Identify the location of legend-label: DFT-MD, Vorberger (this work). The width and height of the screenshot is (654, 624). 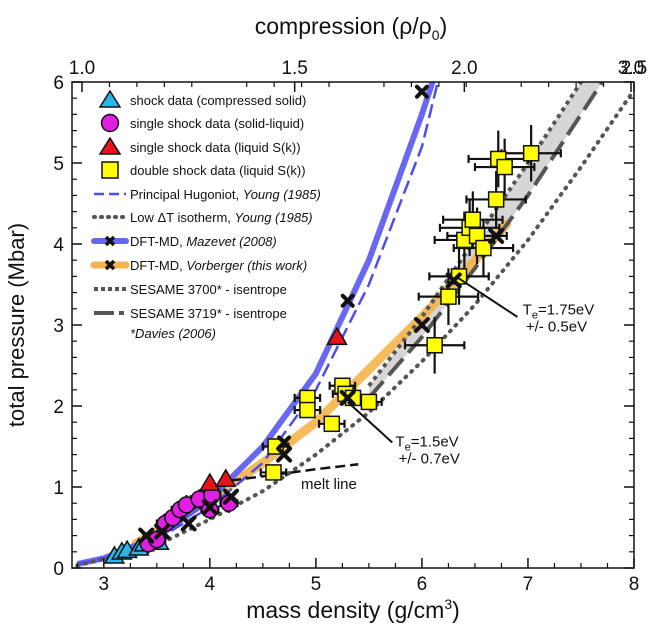
(218, 265).